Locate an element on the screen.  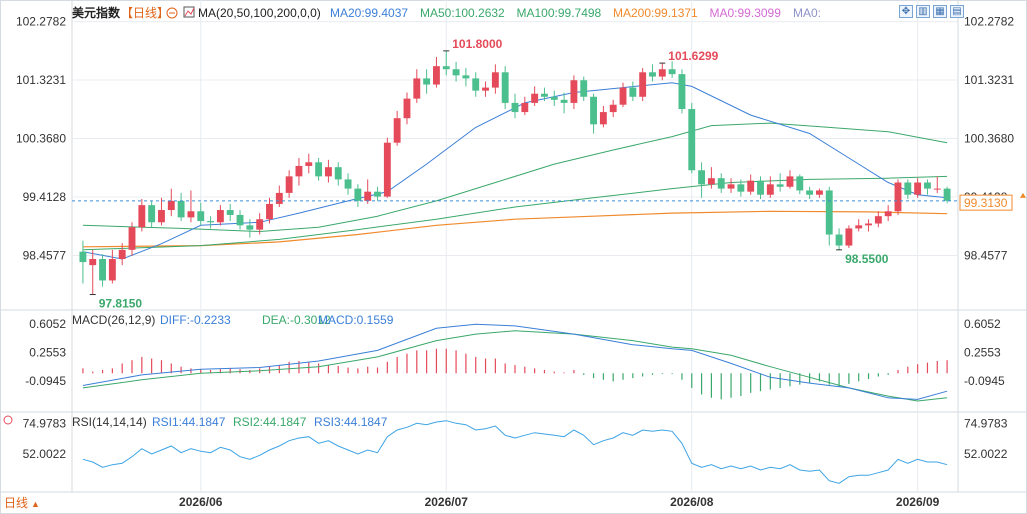
rsi-tick-right: 52.0022 is located at coordinates (986, 454).